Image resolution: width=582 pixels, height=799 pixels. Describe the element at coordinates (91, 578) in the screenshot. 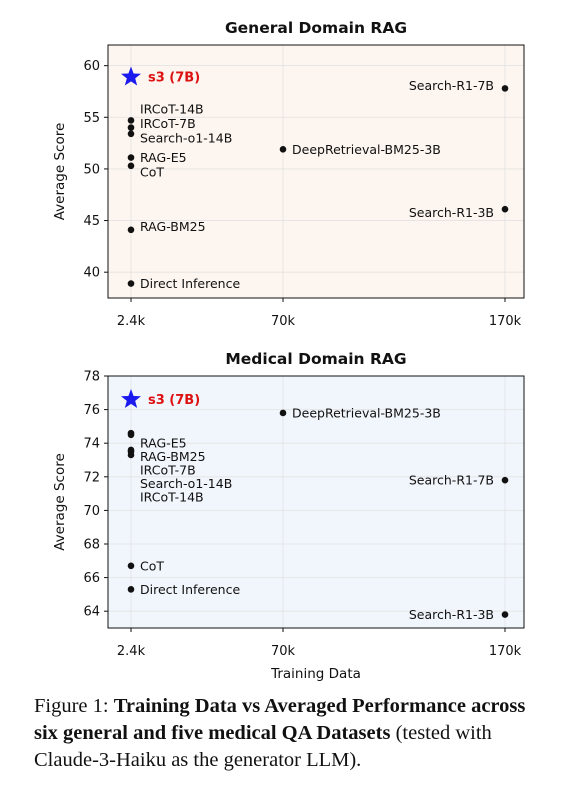

I see `y-tick-label: 66` at that location.